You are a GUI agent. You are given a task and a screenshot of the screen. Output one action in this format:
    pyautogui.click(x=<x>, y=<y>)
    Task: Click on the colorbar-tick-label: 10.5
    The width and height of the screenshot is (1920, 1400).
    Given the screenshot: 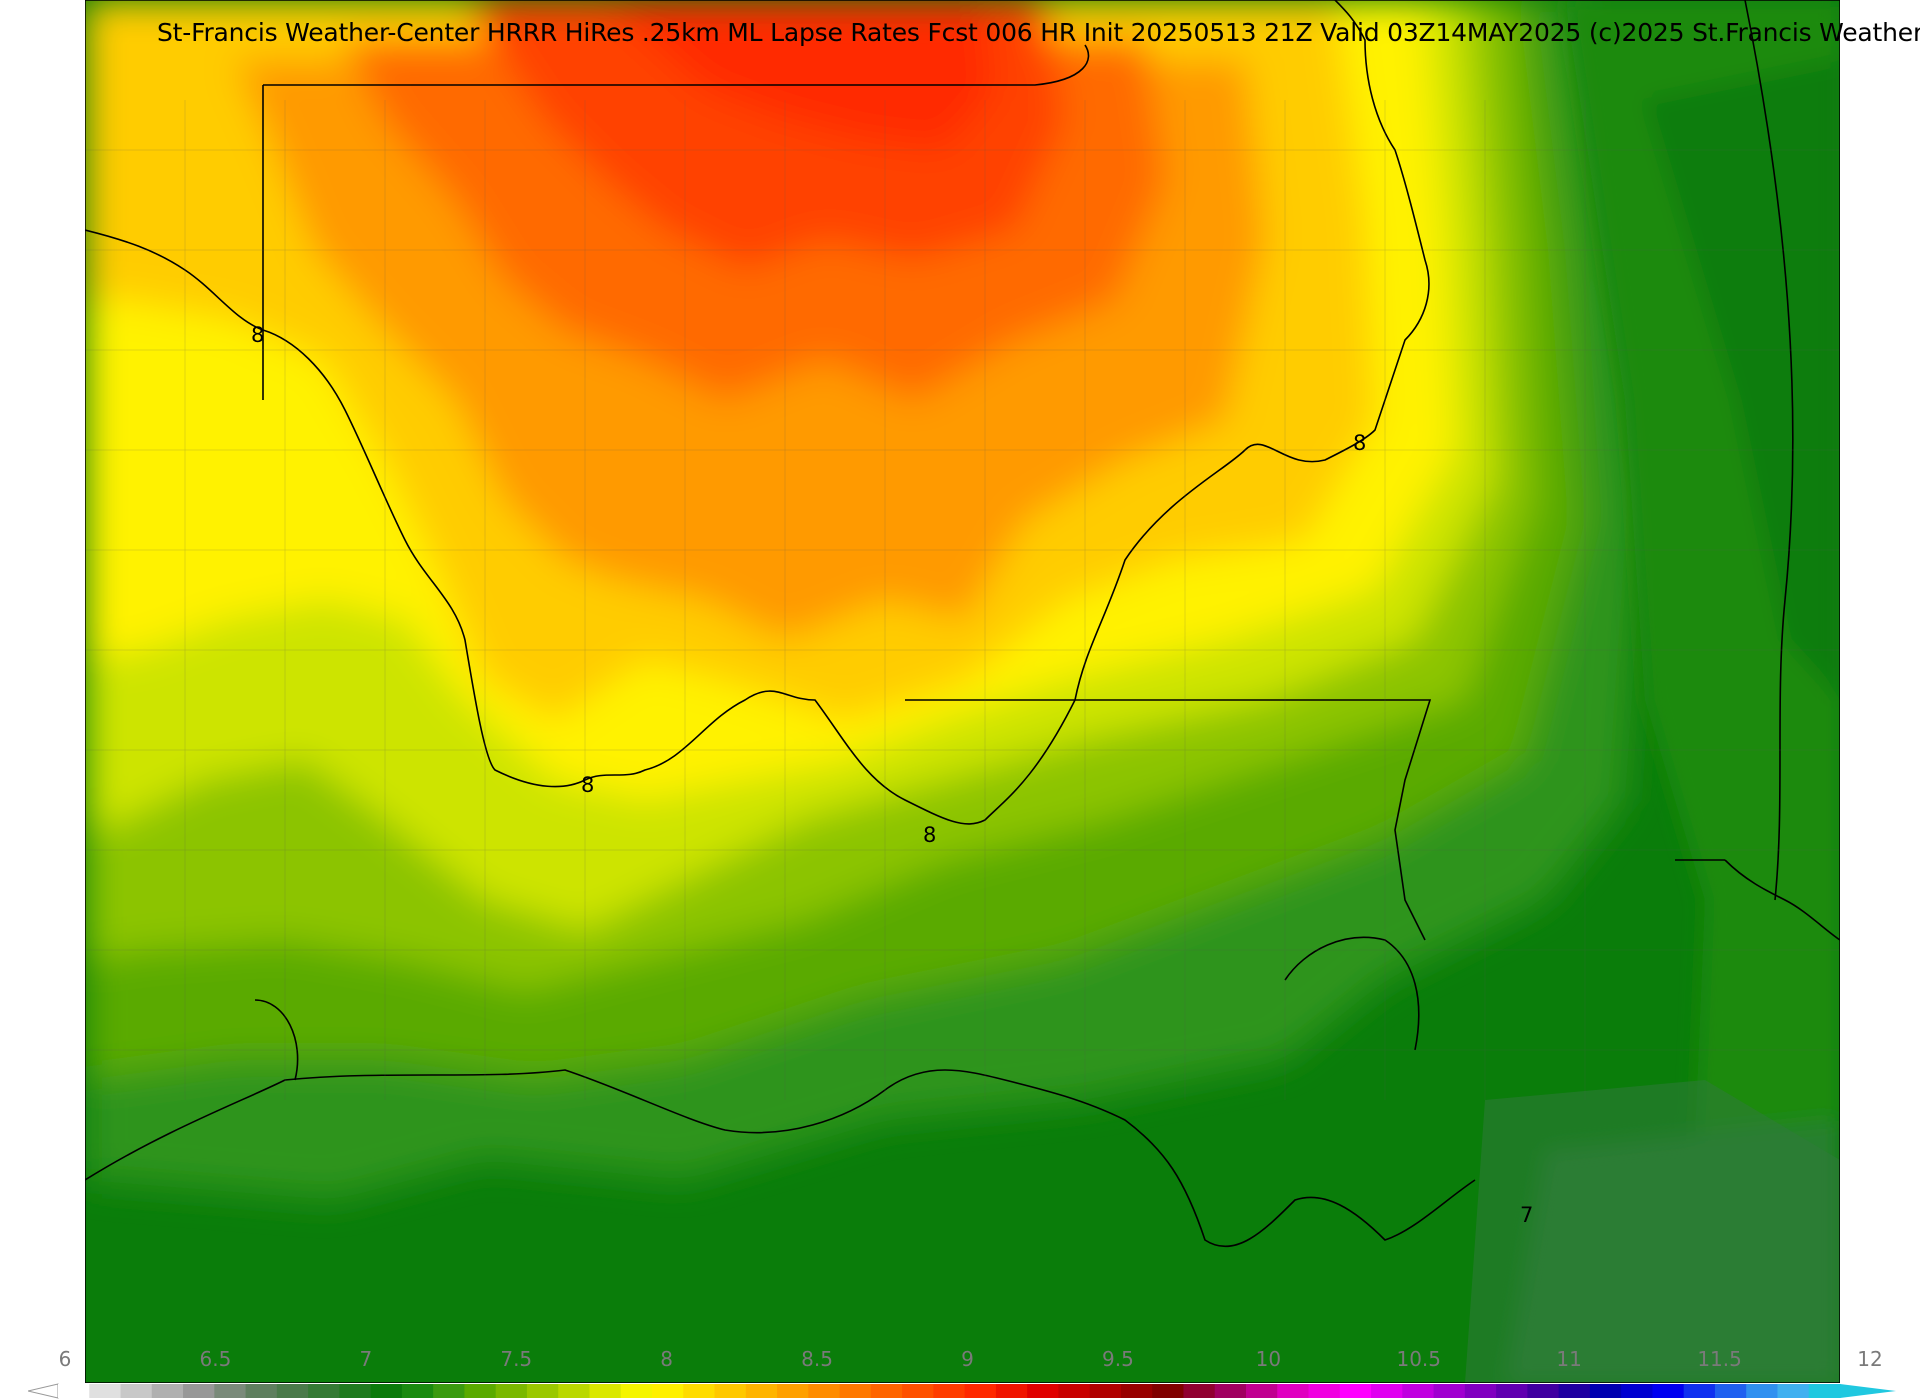 What is the action you would take?
    pyautogui.click(x=1419, y=1359)
    